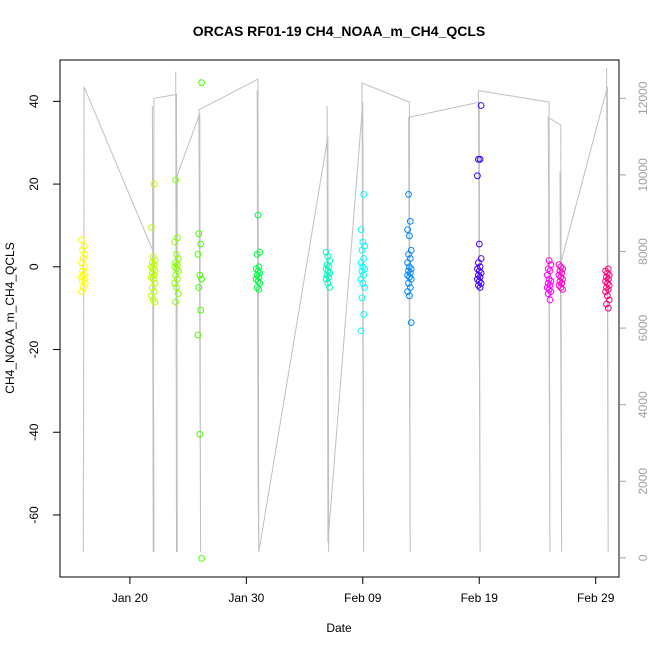 The width and height of the screenshot is (650, 650). Describe the element at coordinates (34, 432) in the screenshot. I see `y-tick-label: -40` at that location.